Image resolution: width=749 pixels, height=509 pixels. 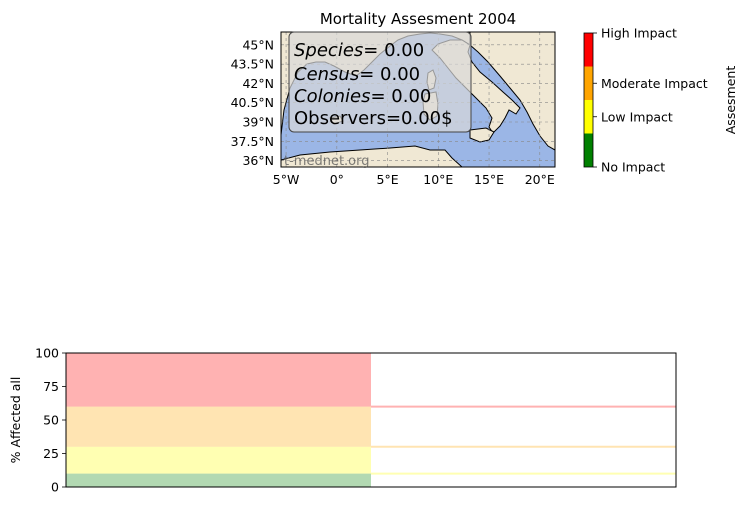 I want to click on stats-colonies: Colonies= 0.00, so click(x=362, y=96).